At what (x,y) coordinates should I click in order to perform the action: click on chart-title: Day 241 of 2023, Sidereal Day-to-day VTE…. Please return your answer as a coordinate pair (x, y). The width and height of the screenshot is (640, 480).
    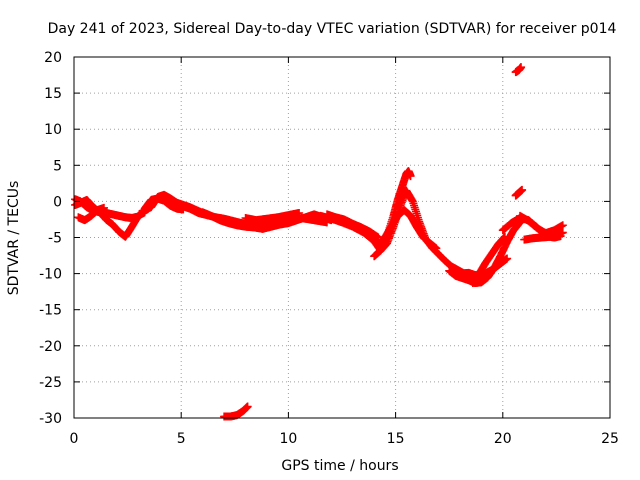
    Looking at the image, I should click on (332, 29).